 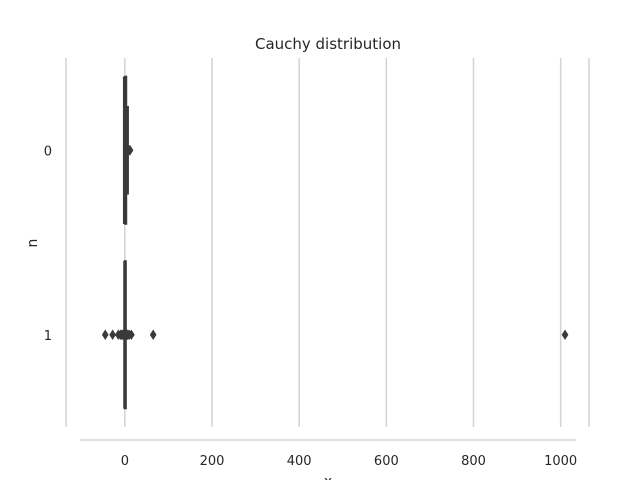 What do you see at coordinates (328, 477) in the screenshot?
I see `x-axis-label: x` at bounding box center [328, 477].